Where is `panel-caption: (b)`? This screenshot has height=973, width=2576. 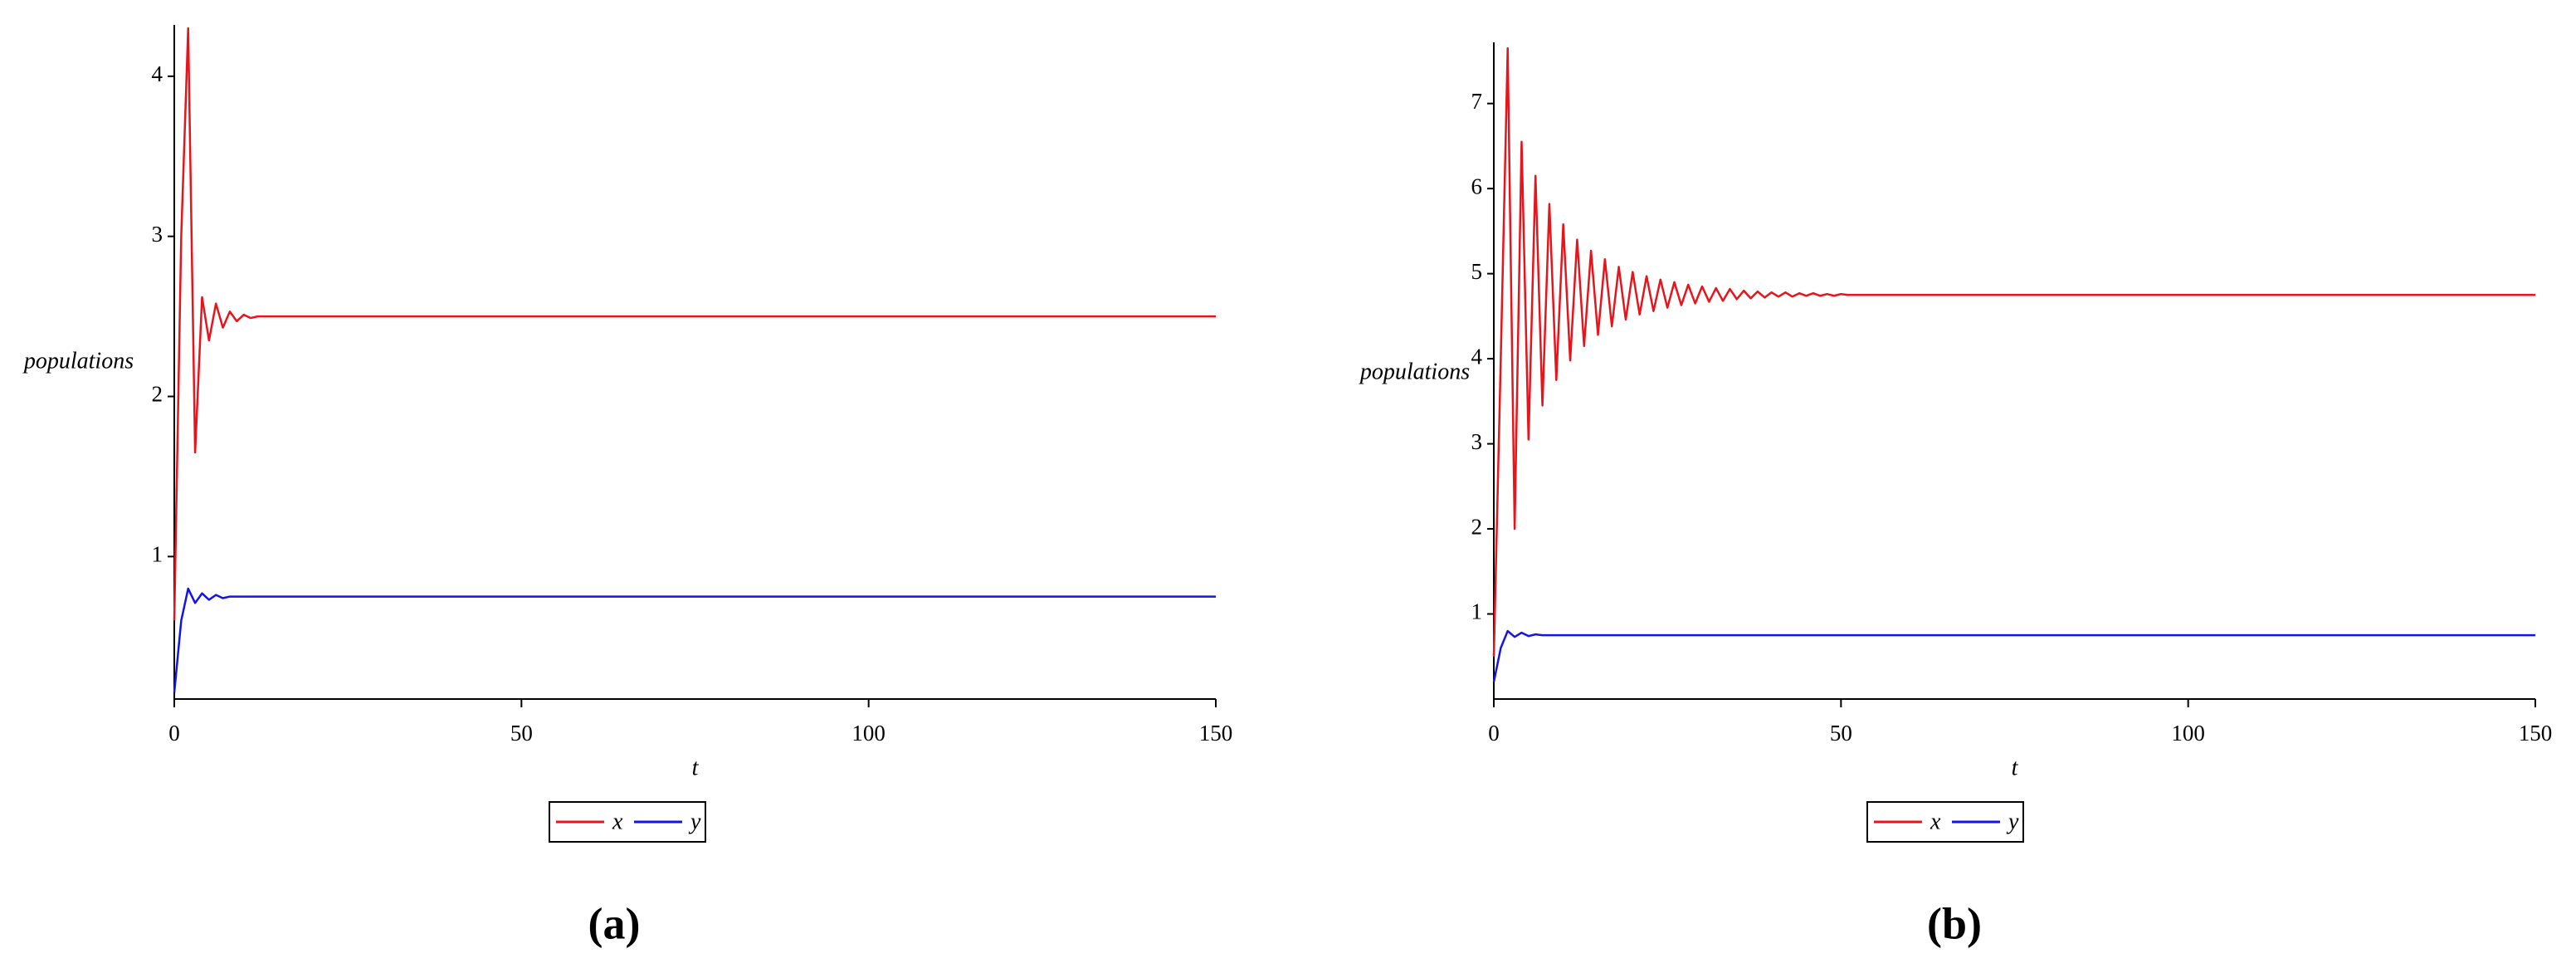
panel-caption: (b) is located at coordinates (1955, 923).